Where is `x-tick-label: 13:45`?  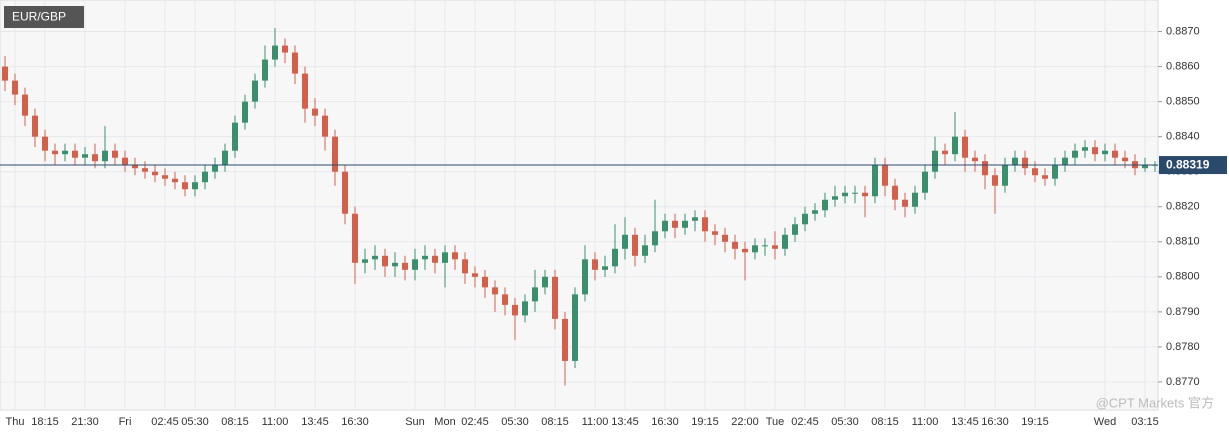 x-tick-label: 13:45 is located at coordinates (625, 422).